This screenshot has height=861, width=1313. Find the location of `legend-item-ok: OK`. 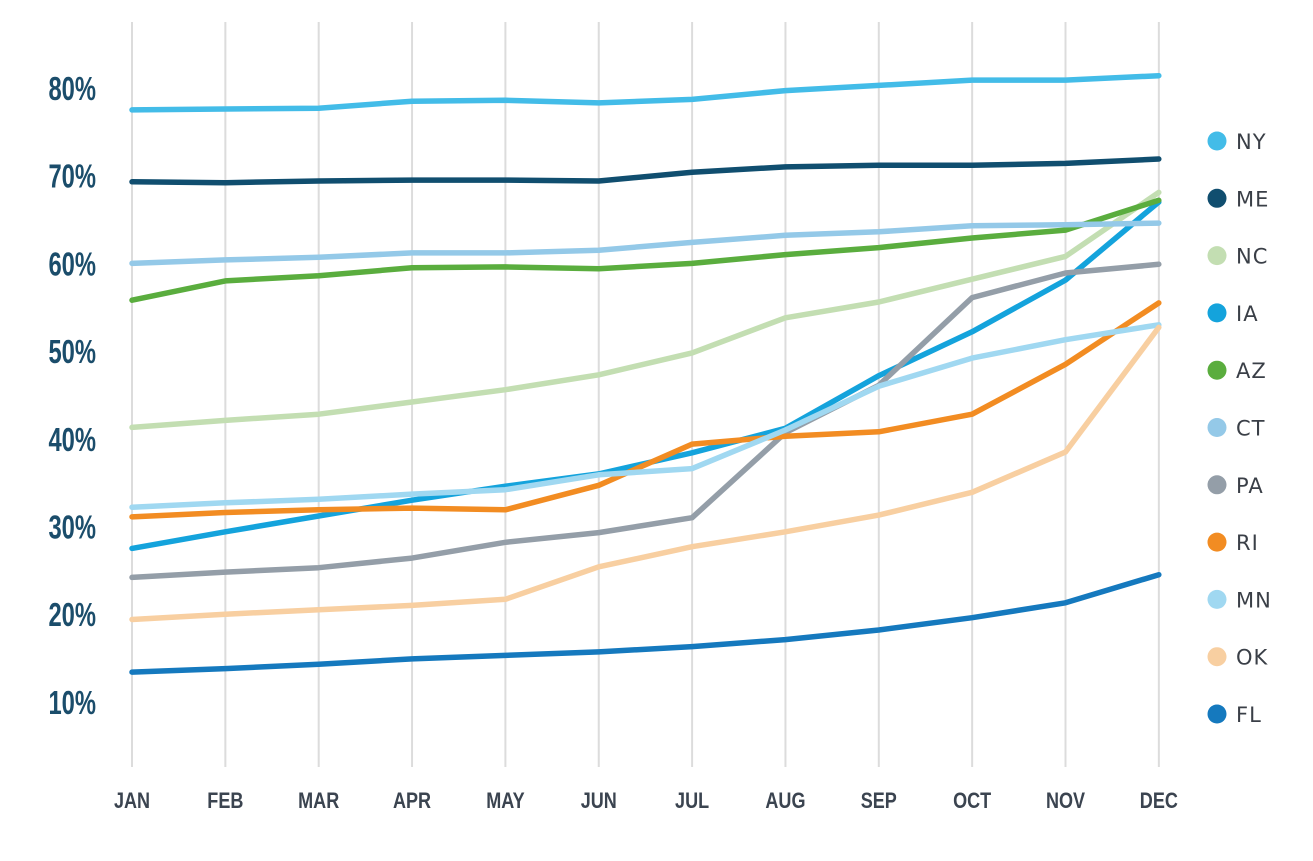

legend-item-ok: OK is located at coordinates (1238, 658).